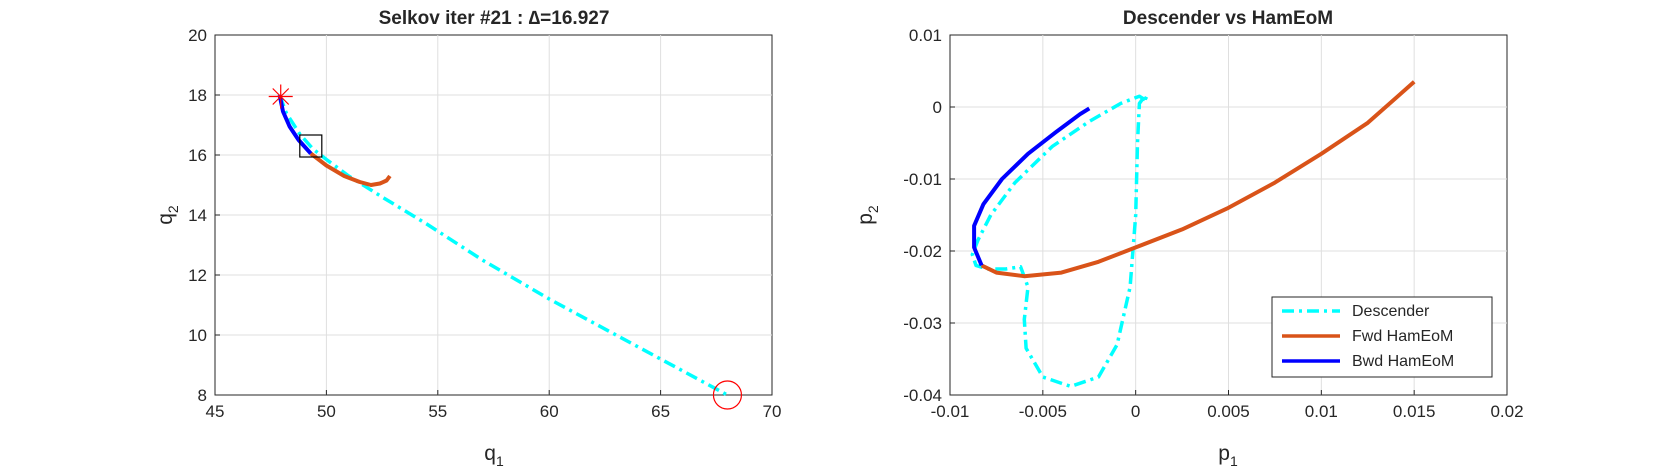 The image size is (1654, 472). I want to click on y-tick-label: 12, so click(197, 275).